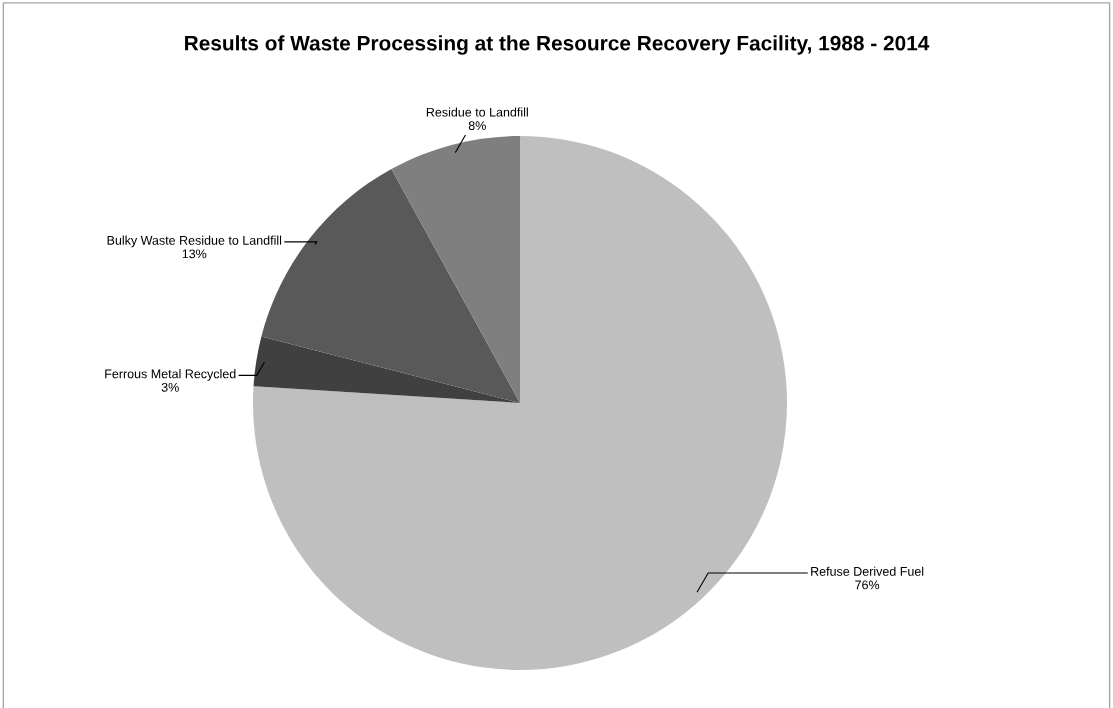  What do you see at coordinates (477, 126) in the screenshot?
I see `data-label: 8%` at bounding box center [477, 126].